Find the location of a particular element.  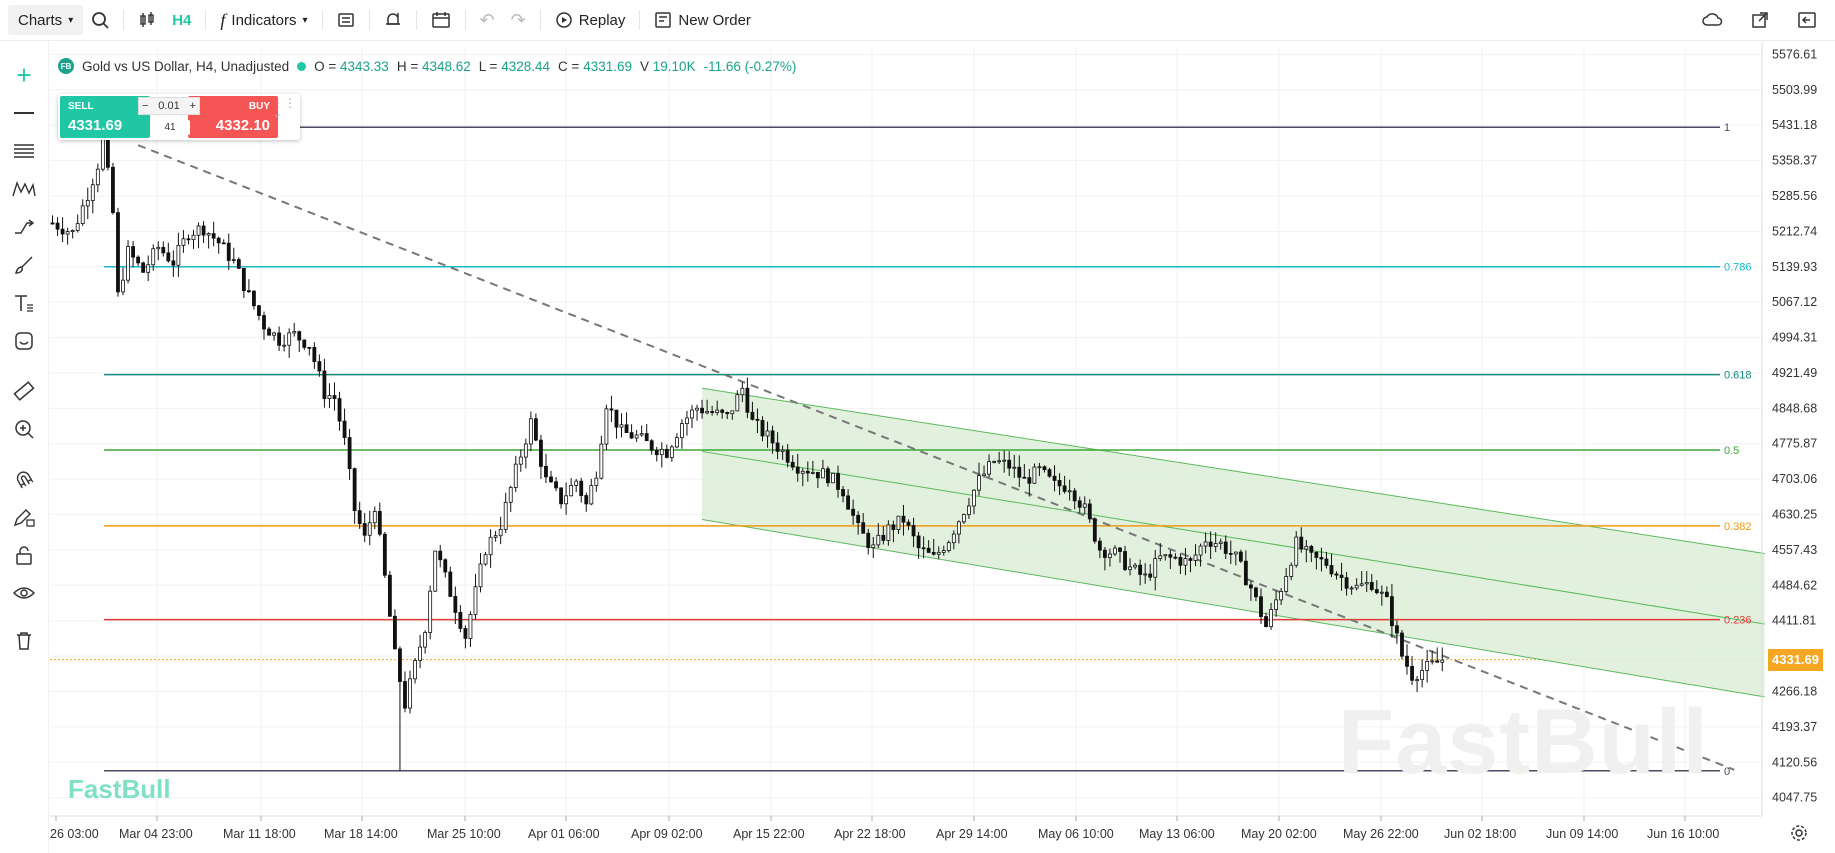

replay-button: Replay is located at coordinates (590, 20).